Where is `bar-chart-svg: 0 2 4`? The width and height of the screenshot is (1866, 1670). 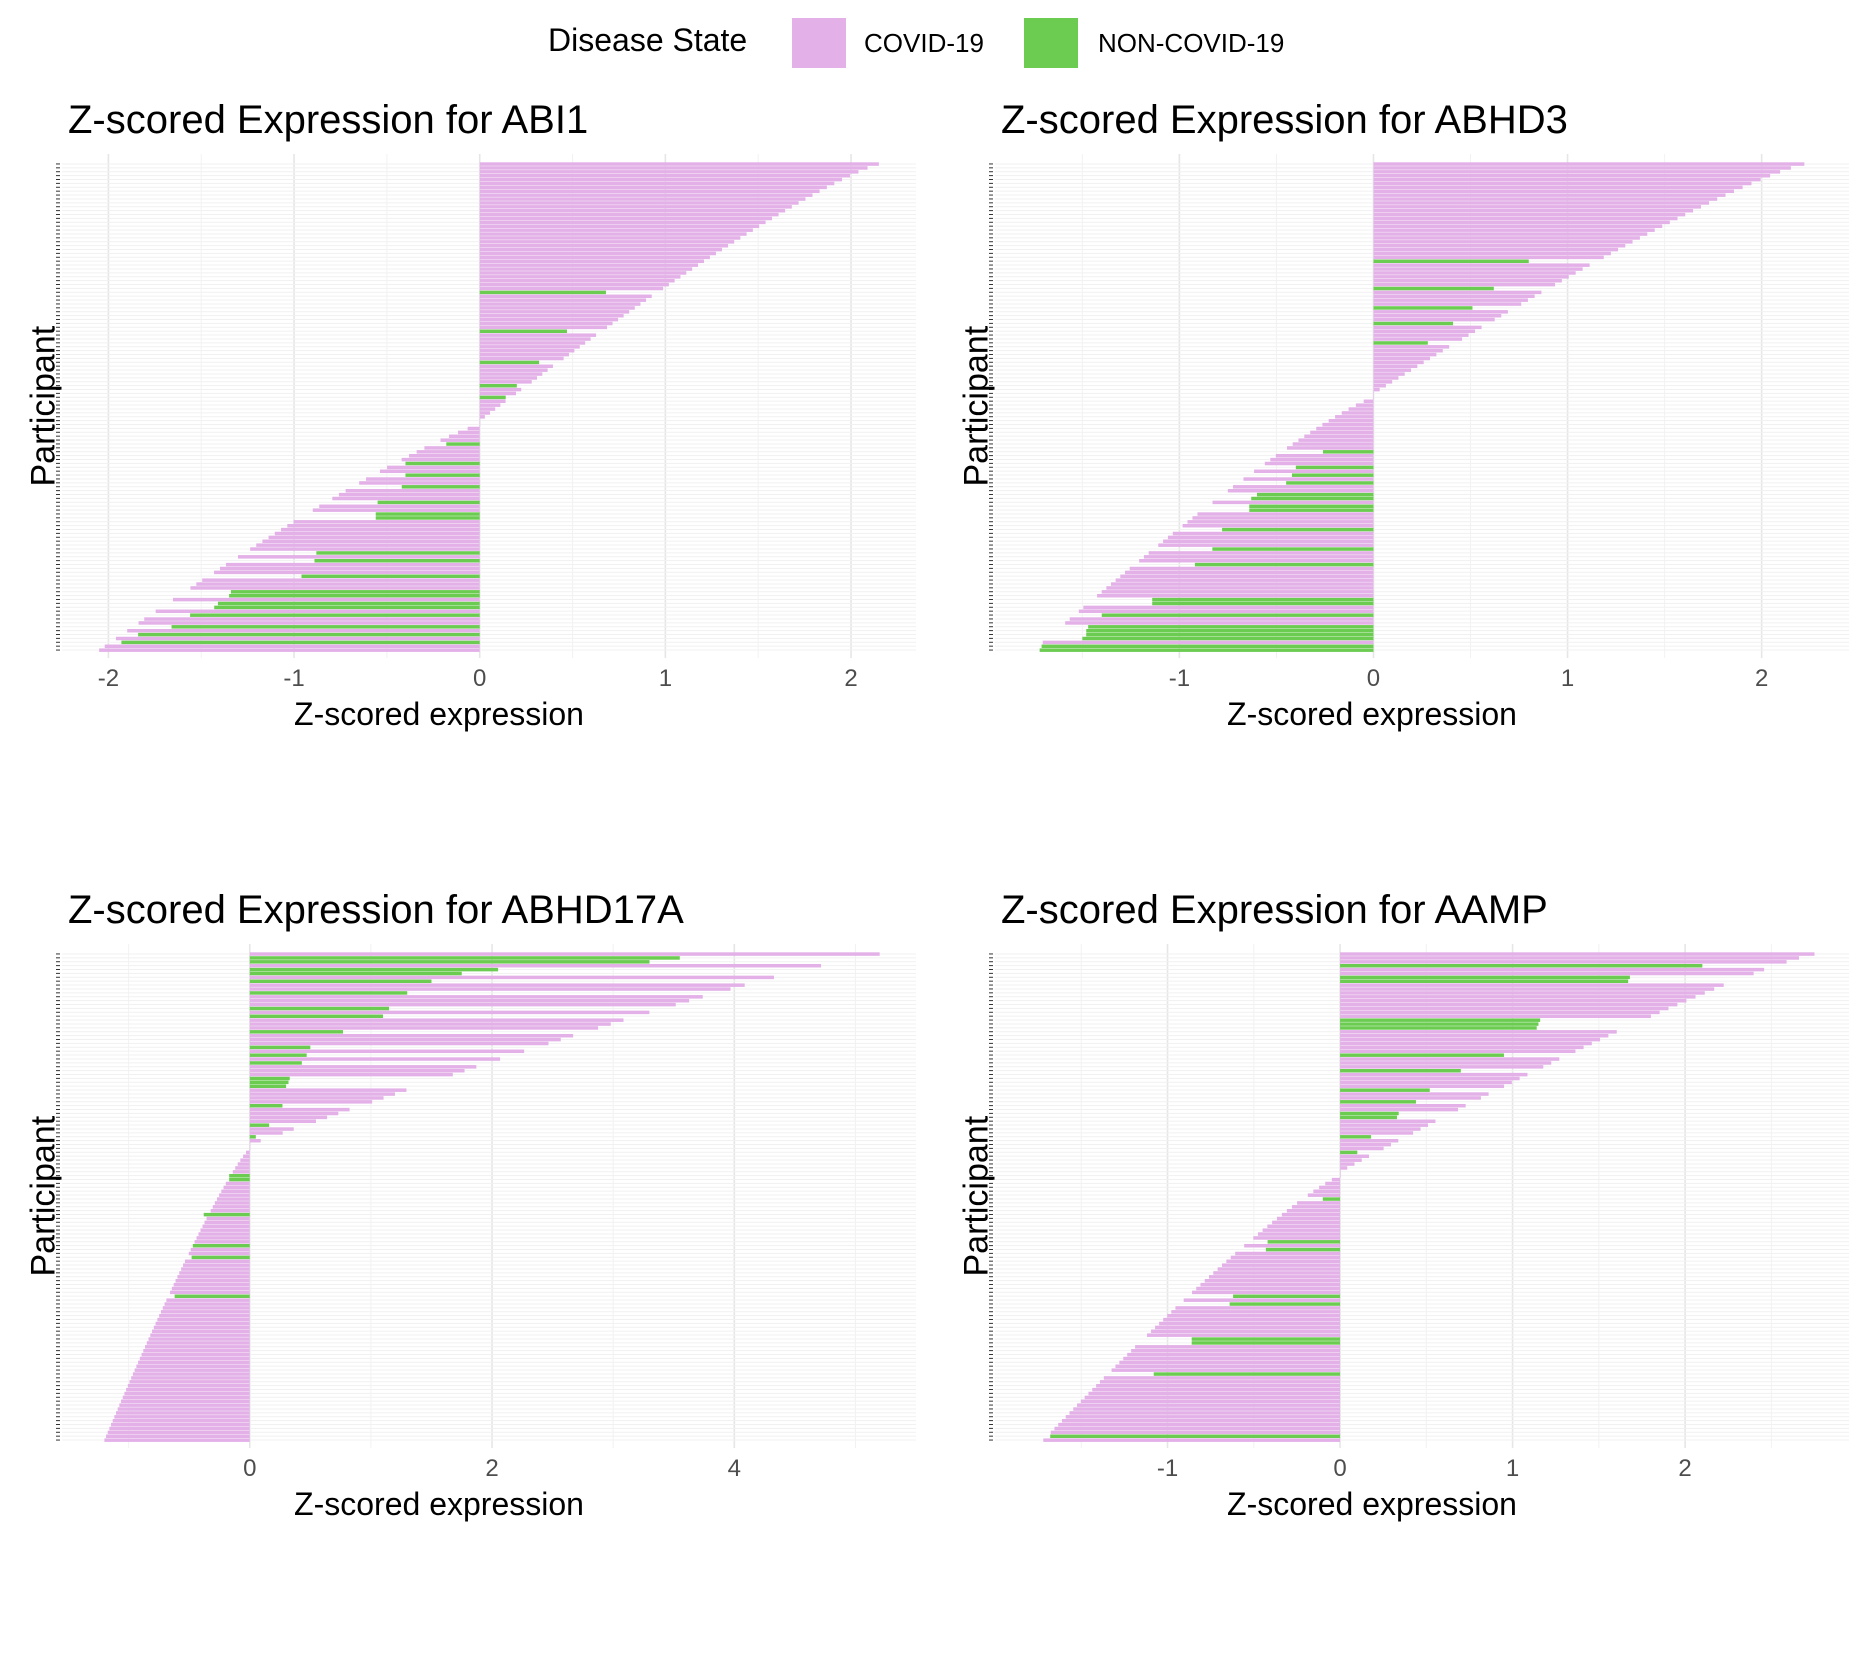 bar-chart-svg: 0 2 4 is located at coordinates (486, 1213).